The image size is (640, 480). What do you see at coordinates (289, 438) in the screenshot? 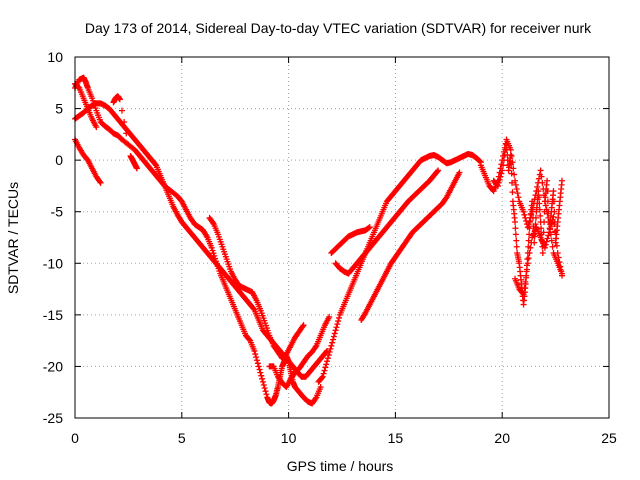
I see `x-tick-label: 10` at bounding box center [289, 438].